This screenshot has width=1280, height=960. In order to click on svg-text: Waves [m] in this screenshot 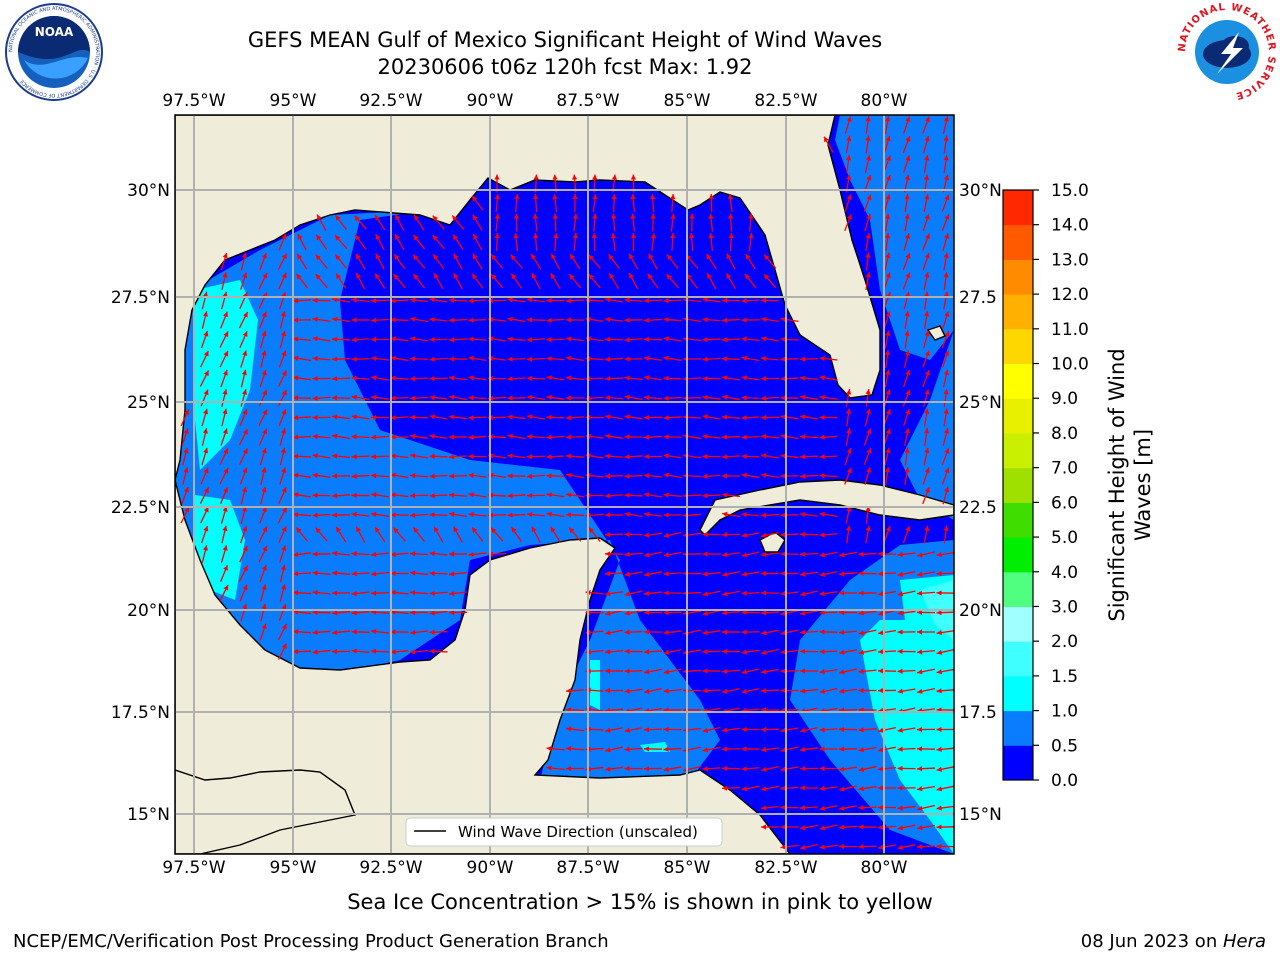, I will do `click(1143, 485)`.